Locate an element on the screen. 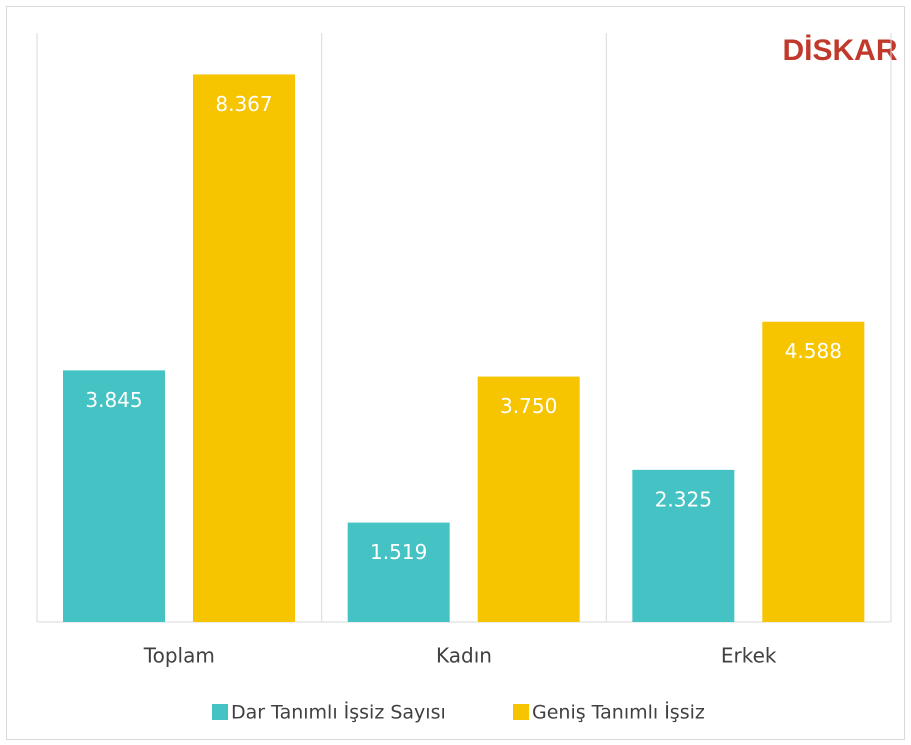 The image size is (911, 745). data-label: 1.519 is located at coordinates (398, 552).